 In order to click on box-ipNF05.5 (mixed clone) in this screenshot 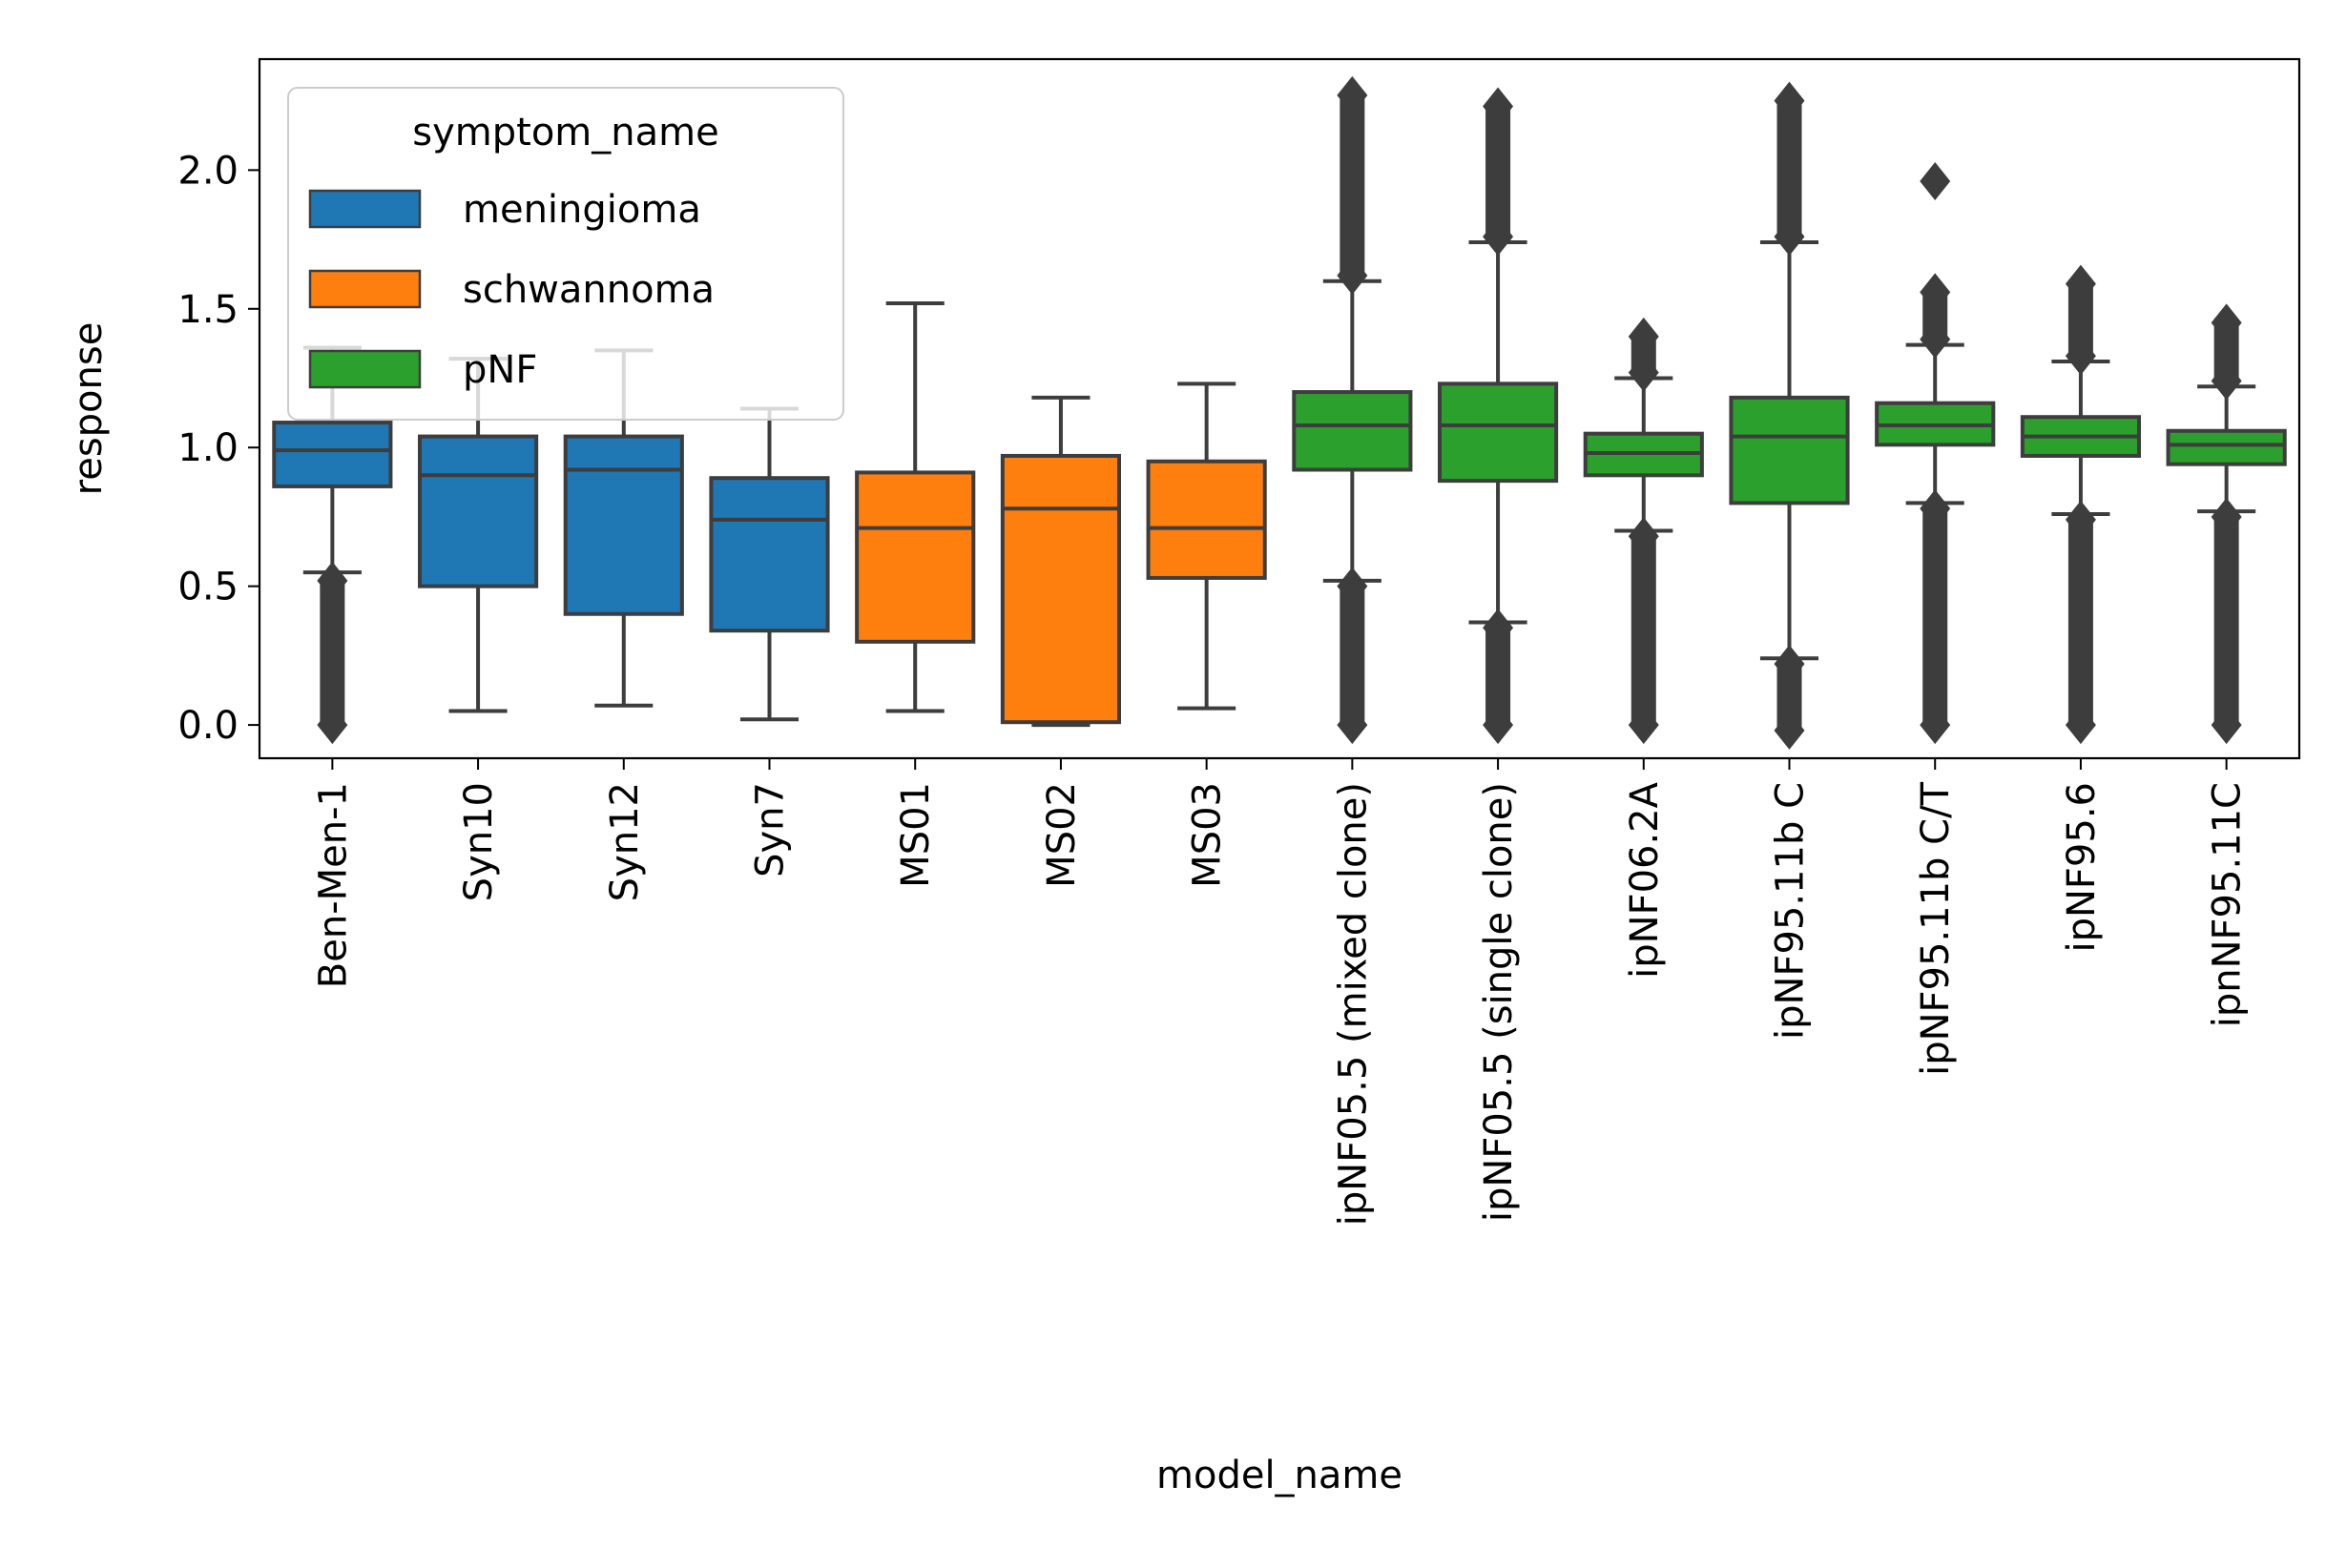, I will do `click(1352, 410)`.